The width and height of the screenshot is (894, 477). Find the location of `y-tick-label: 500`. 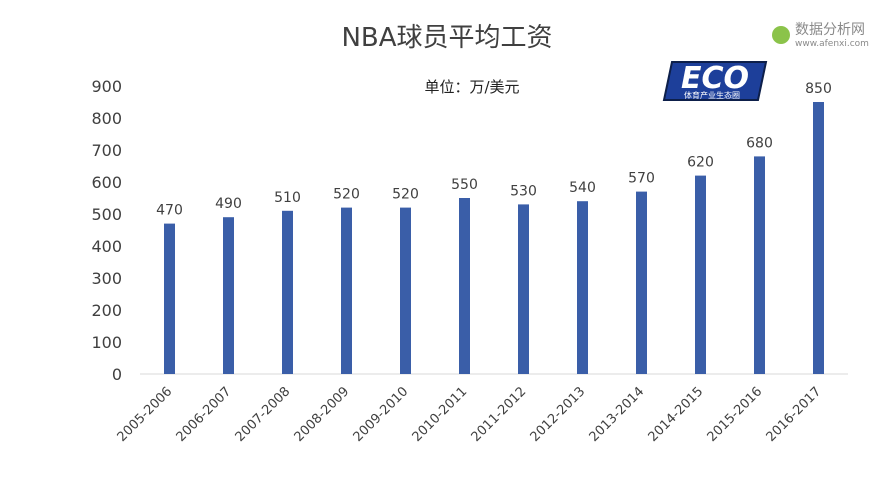

y-tick-label: 500 is located at coordinates (106, 214).